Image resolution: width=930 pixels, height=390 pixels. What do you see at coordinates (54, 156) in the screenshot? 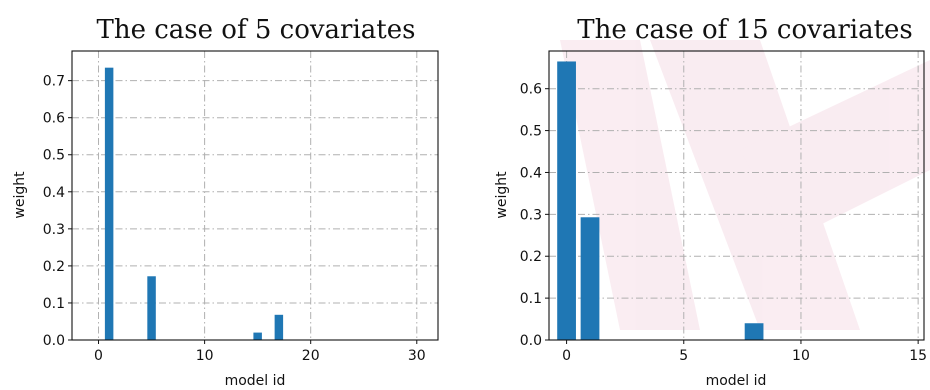
I see `chart-left-y-tick-label-5: 0.5` at bounding box center [54, 156].